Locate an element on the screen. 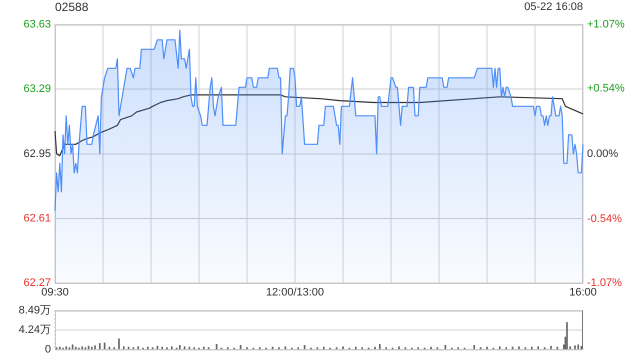 Image resolution: width=640 pixels, height=360 pixels. y-tick-label: 63.29 is located at coordinates (37, 89).